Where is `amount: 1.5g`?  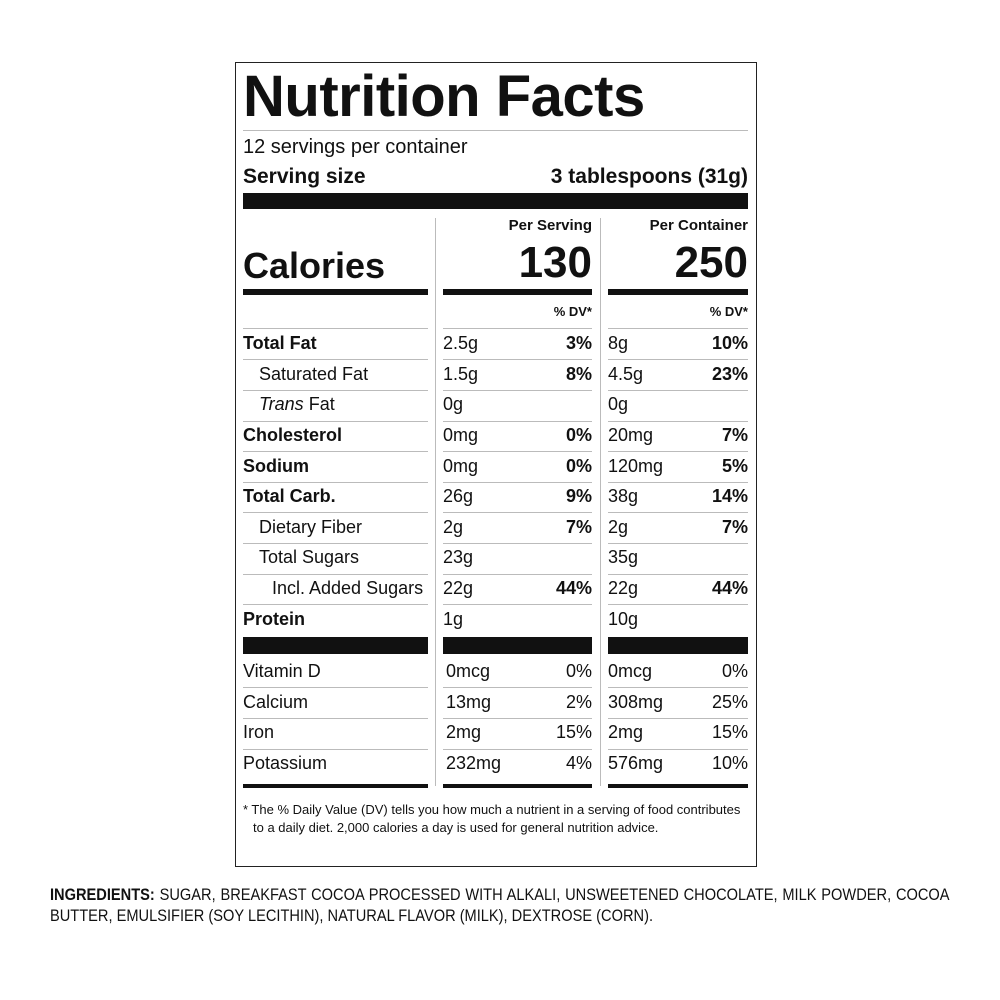 amount: 1.5g is located at coordinates (461, 373).